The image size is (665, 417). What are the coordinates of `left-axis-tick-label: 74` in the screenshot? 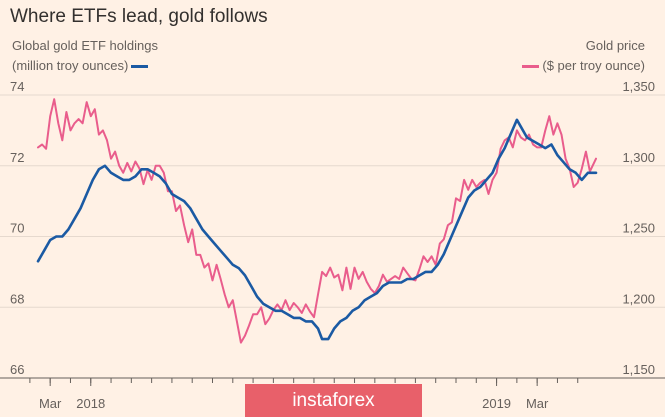 It's located at (17, 86).